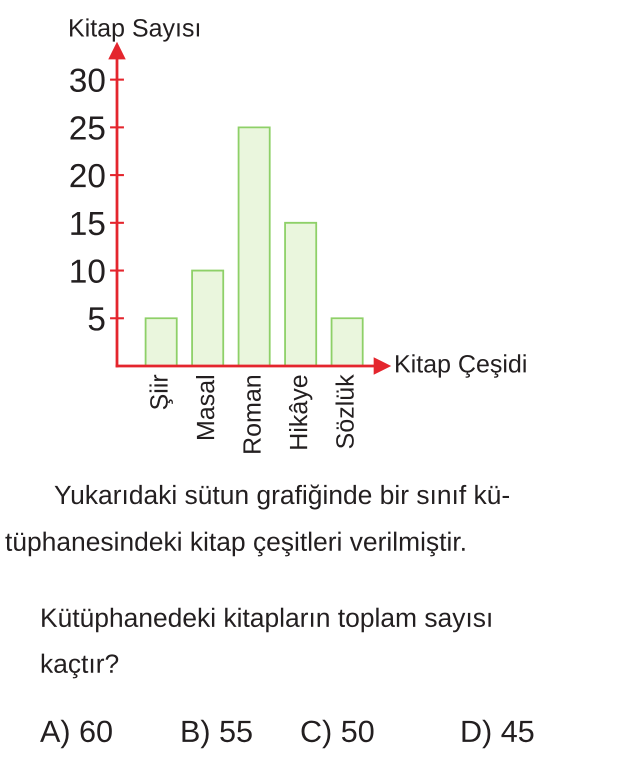 The image size is (621, 766). Describe the element at coordinates (235, 544) in the screenshot. I see `text: tüphanesindeki kitap çeşitleri verilmiştir.` at that location.